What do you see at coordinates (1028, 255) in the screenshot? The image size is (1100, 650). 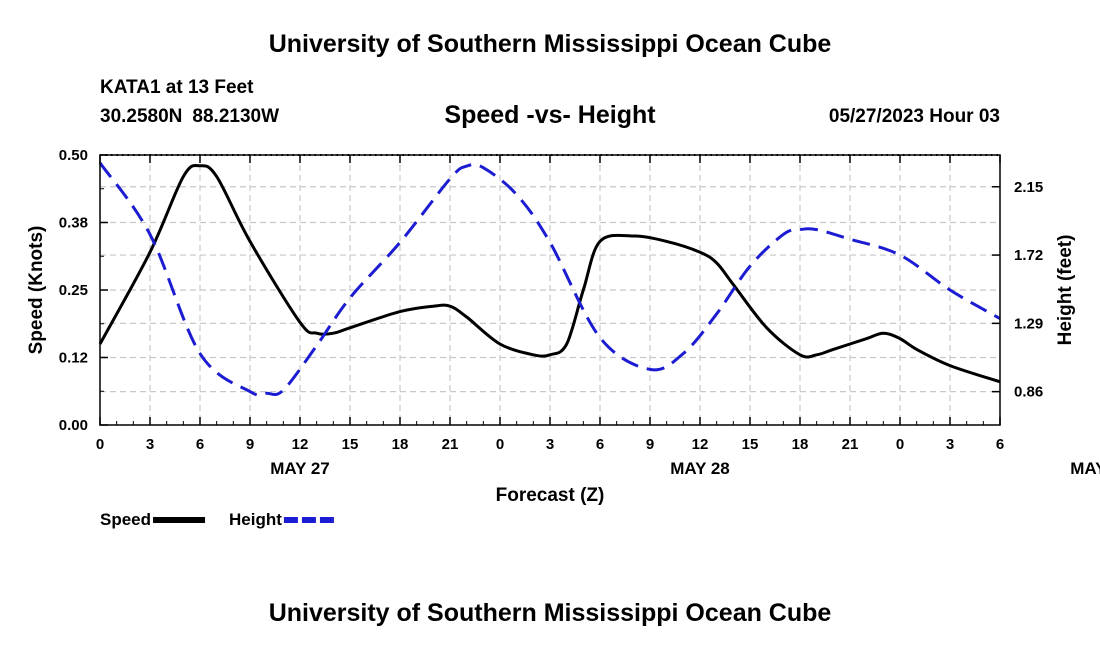 I see `y2-tick-label: 1.72` at bounding box center [1028, 255].